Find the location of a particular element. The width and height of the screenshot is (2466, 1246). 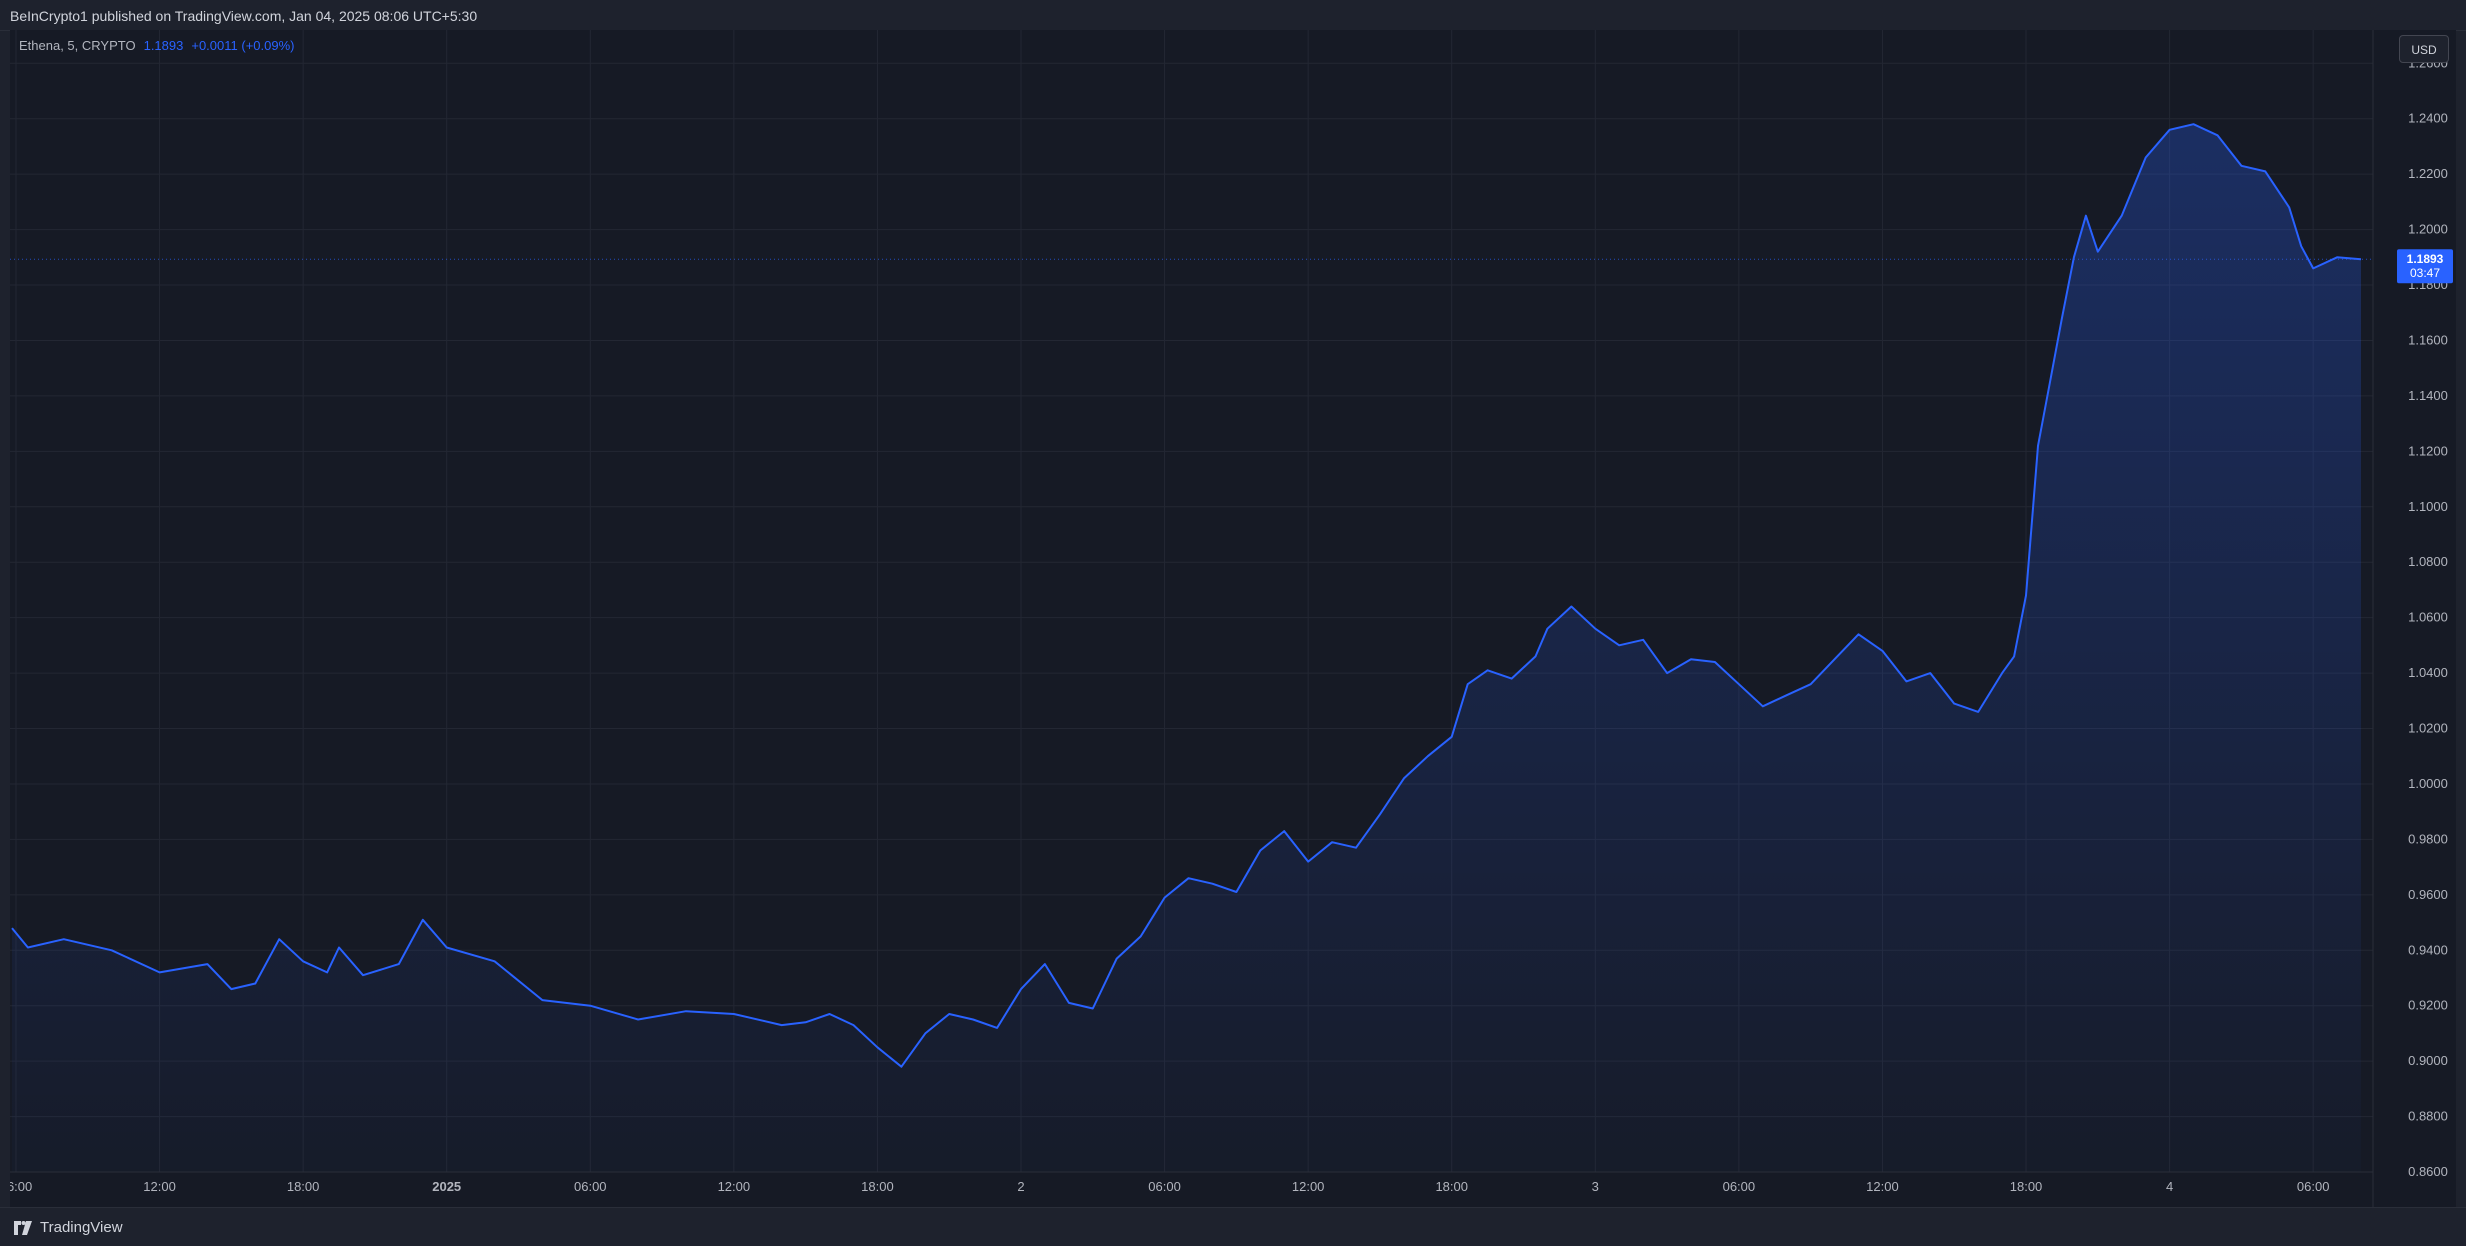

y-tick-label: 1.0200 is located at coordinates (2428, 728).